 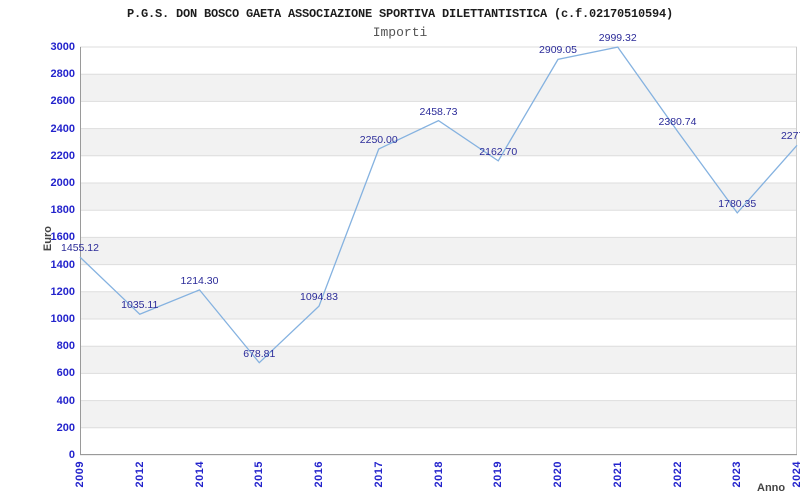 What do you see at coordinates (62, 237) in the screenshot?
I see `y-tick-label: 1600` at bounding box center [62, 237].